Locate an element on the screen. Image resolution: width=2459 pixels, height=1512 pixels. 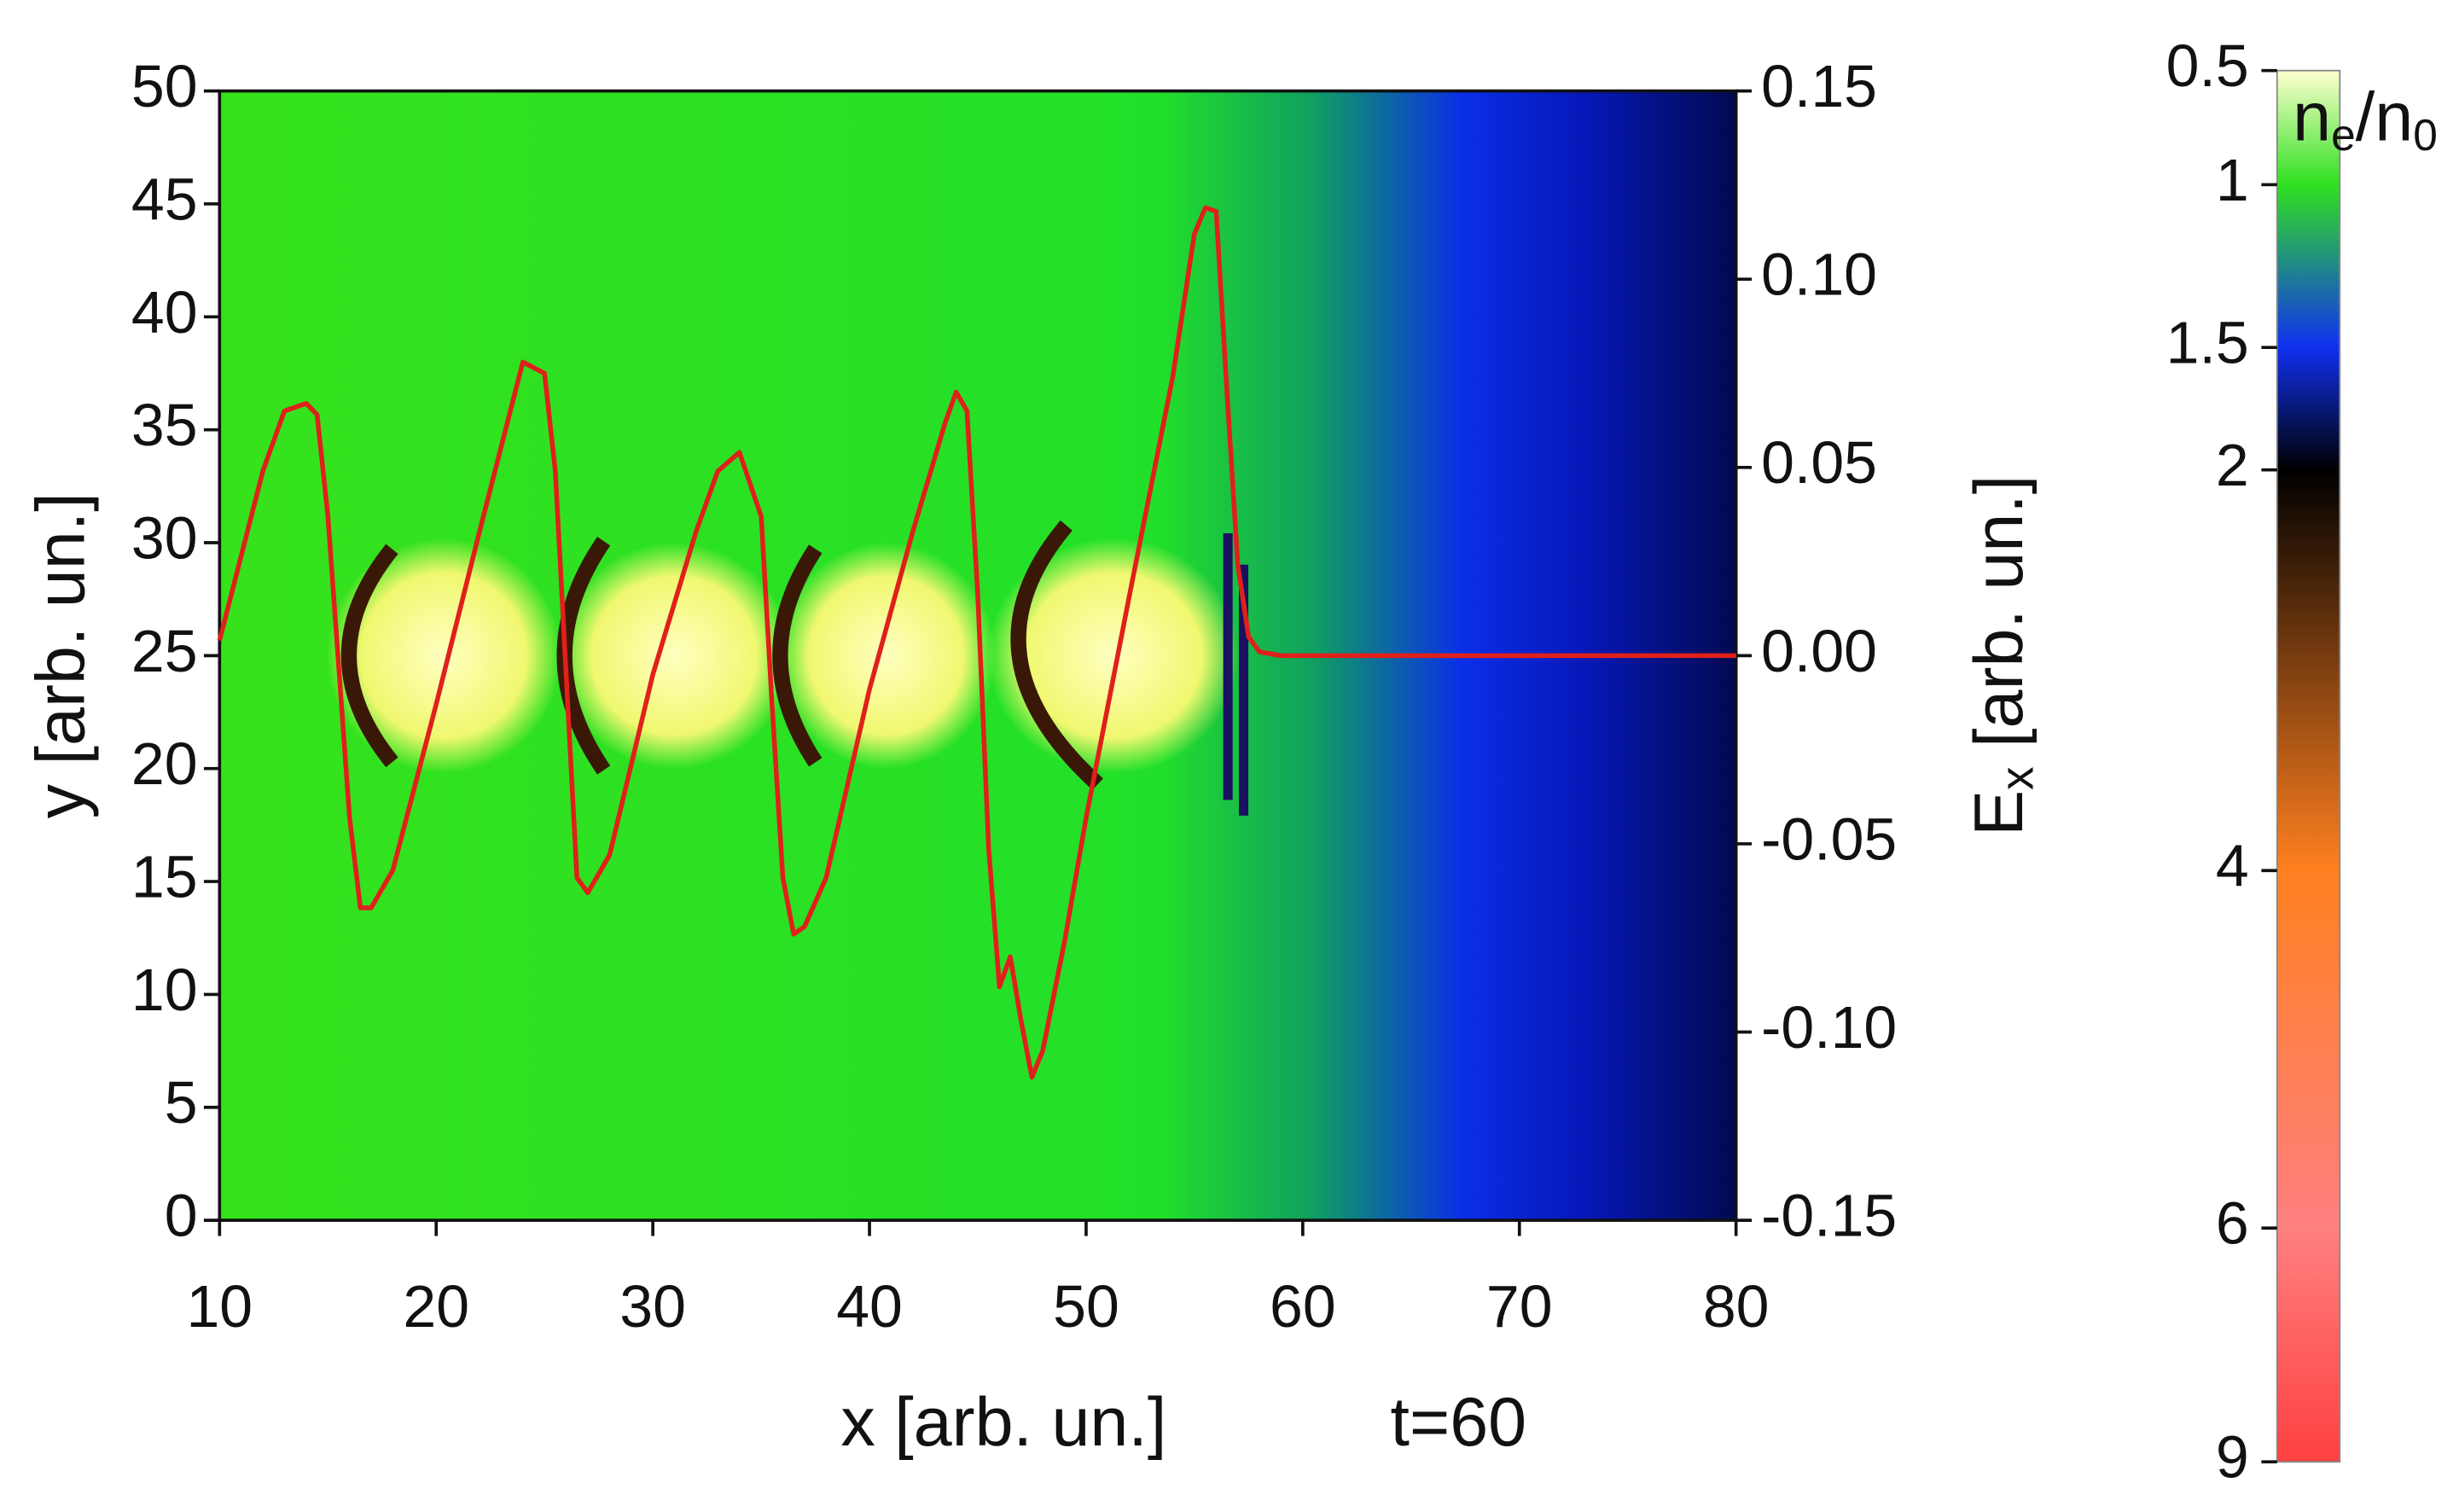
y-axis-label: y [arb. un.] is located at coordinates (61, 655).